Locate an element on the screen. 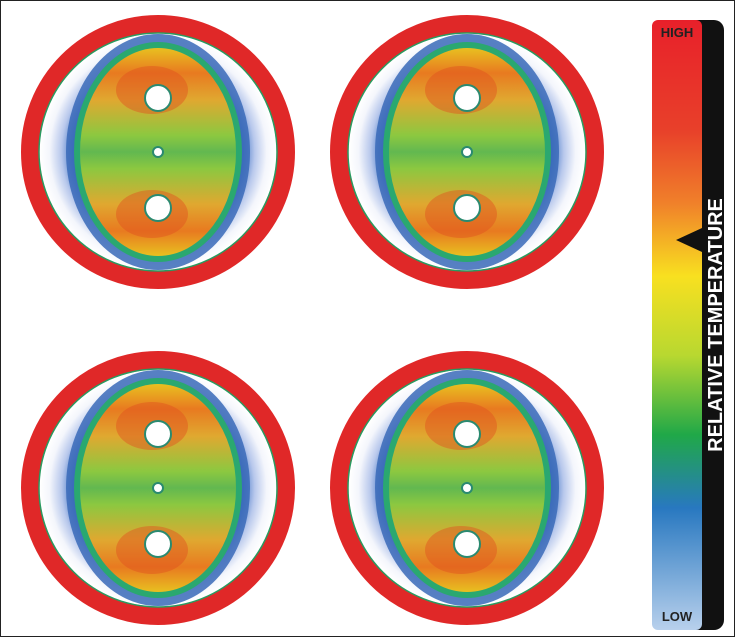 The height and width of the screenshot is (637, 735). scale-high-label: HIGH is located at coordinates (677, 32).